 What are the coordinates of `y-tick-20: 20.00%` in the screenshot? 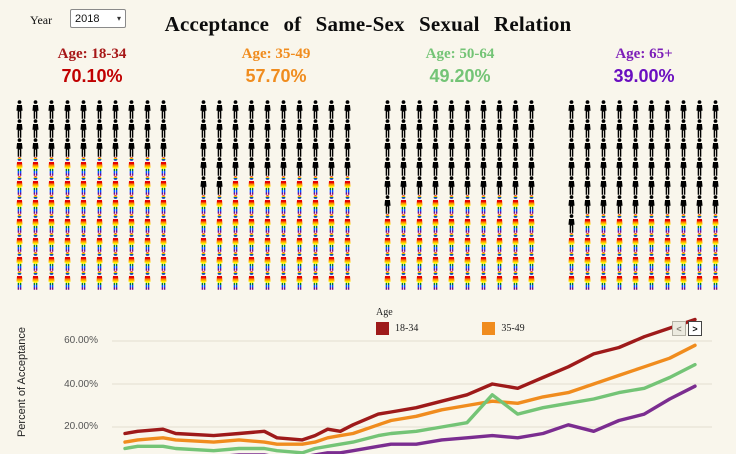 It's located at (81, 426).